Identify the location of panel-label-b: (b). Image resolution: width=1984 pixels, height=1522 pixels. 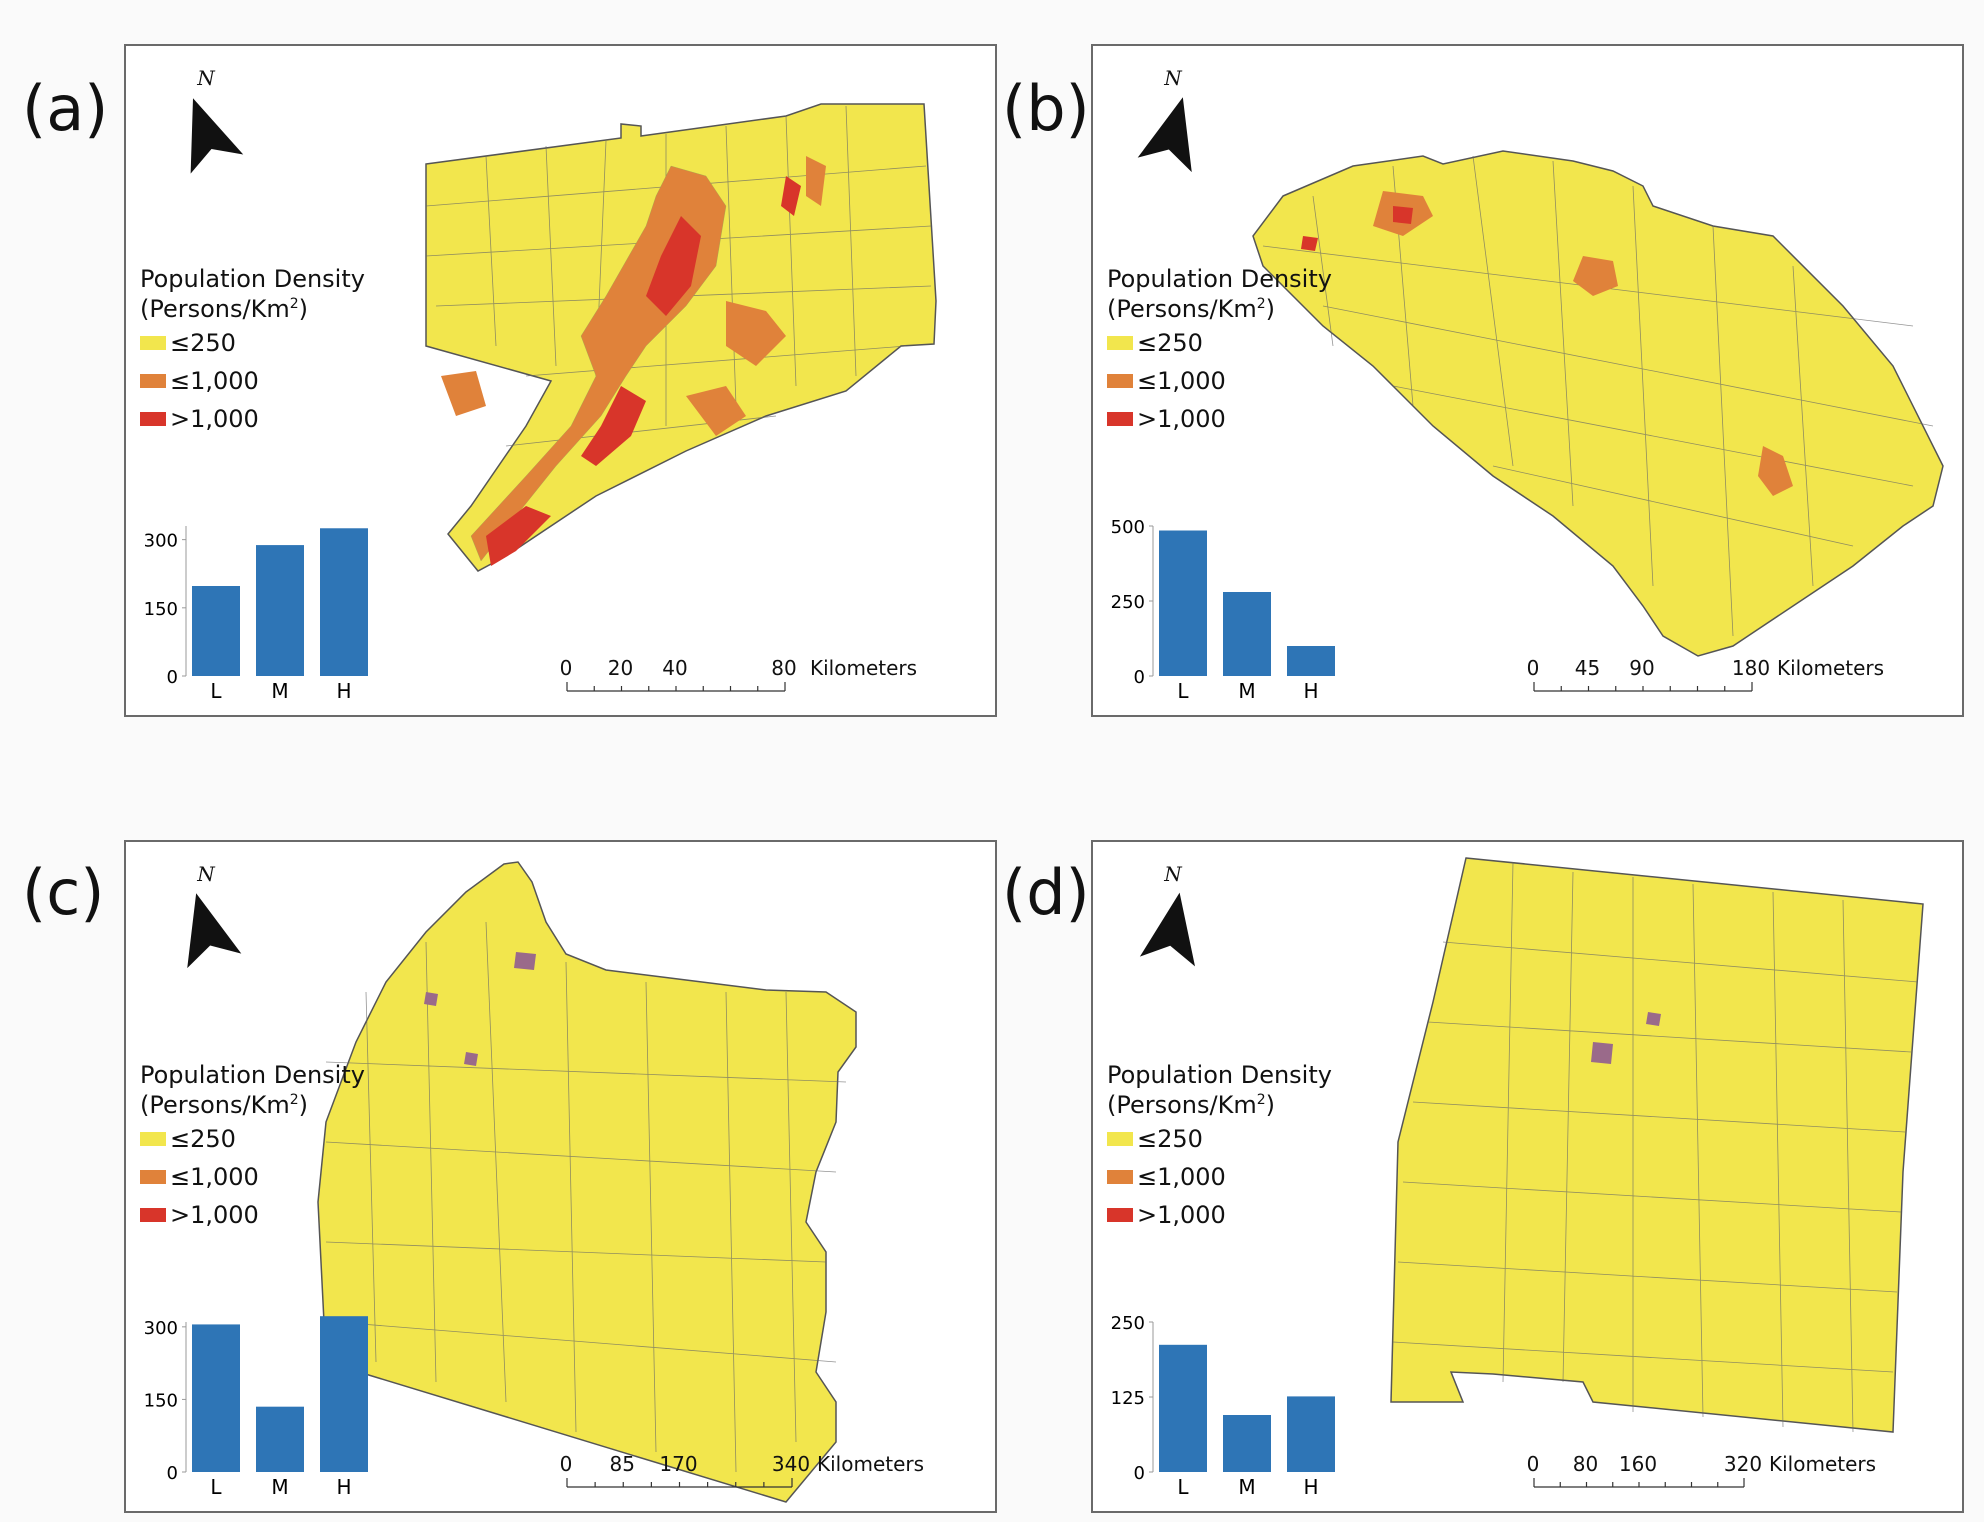
(1046, 108).